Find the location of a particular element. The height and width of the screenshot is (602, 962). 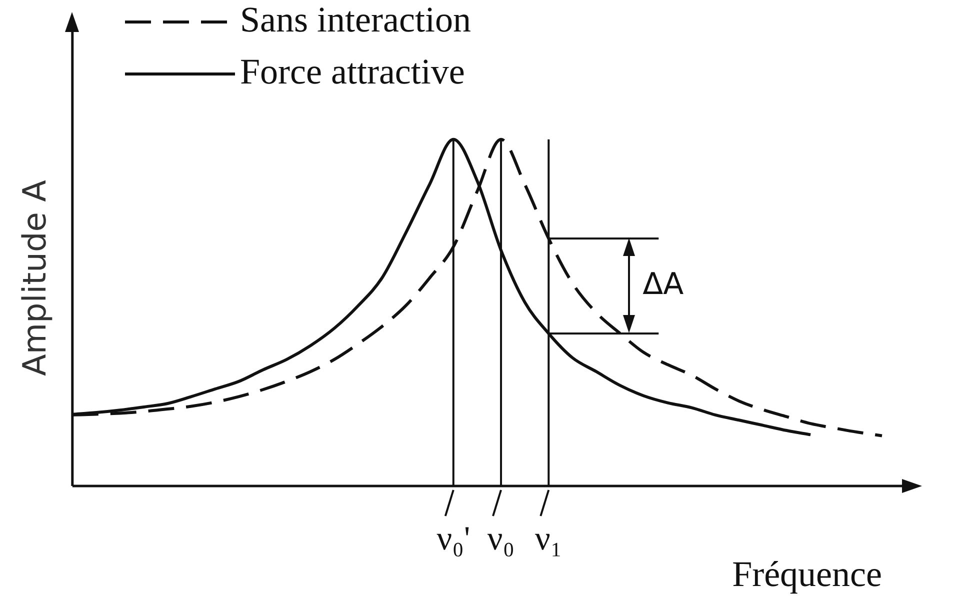

legend-label: Sans interaction is located at coordinates (355, 20).